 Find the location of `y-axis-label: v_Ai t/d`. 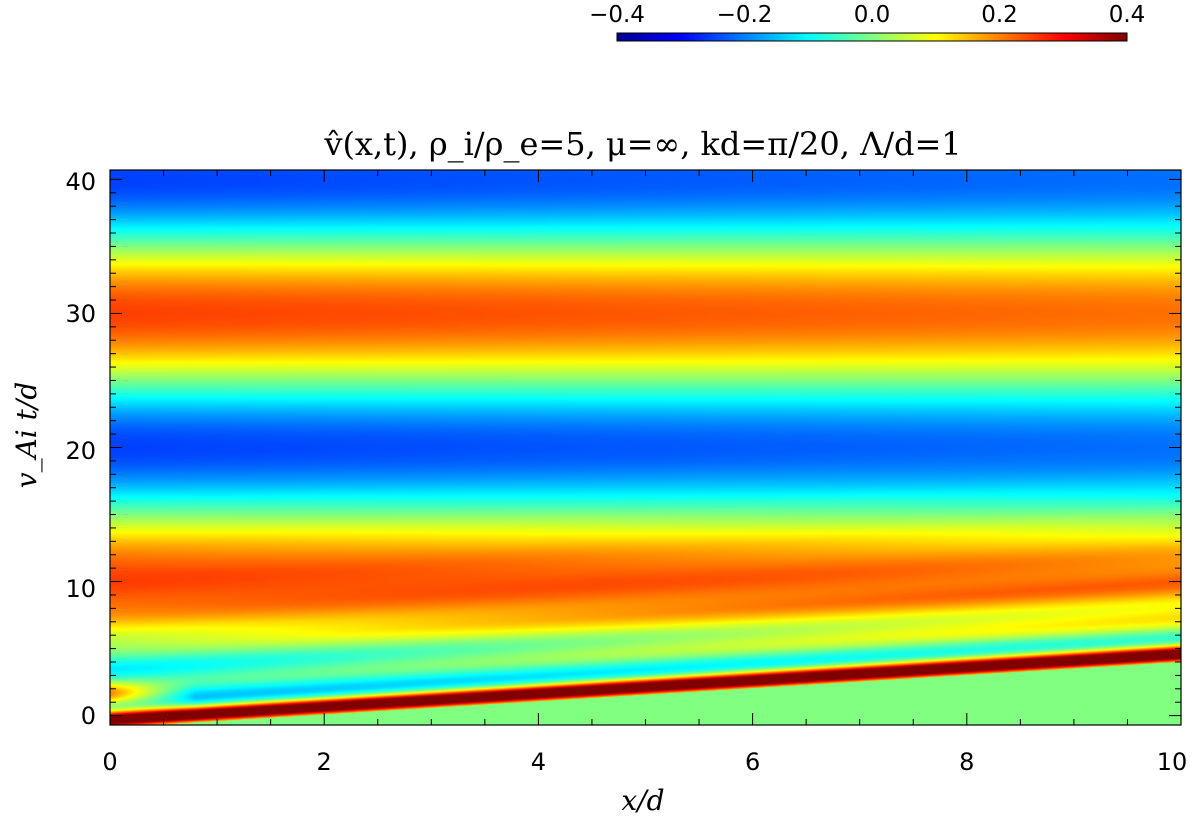

y-axis-label: v_Ai t/d is located at coordinates (26, 435).